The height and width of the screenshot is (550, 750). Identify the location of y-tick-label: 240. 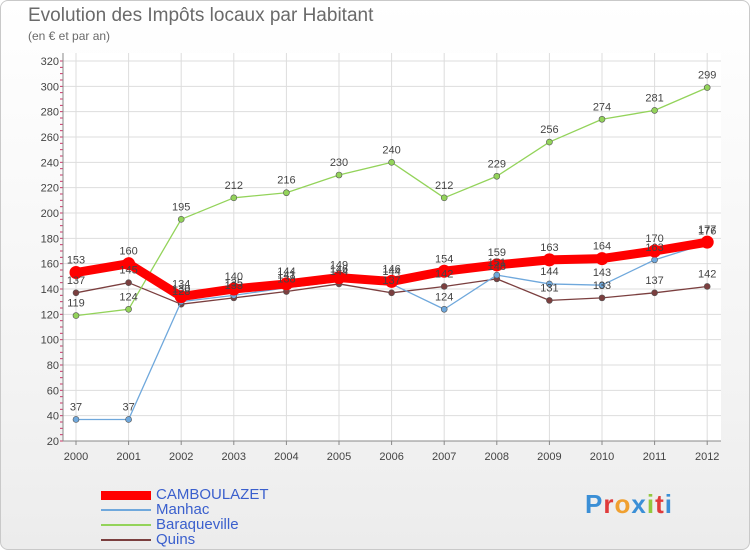
(50, 163).